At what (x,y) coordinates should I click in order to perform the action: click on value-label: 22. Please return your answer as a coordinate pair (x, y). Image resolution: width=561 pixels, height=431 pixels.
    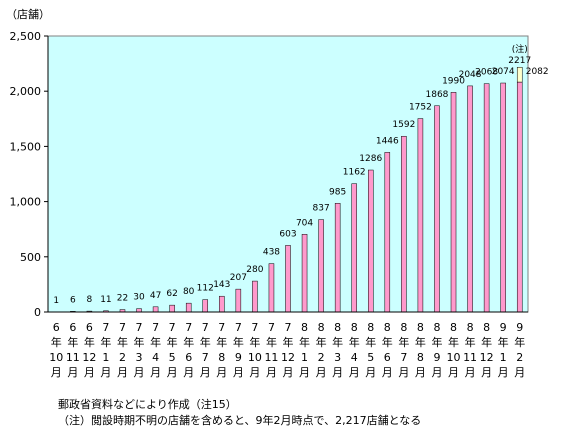
    Looking at the image, I should click on (122, 299).